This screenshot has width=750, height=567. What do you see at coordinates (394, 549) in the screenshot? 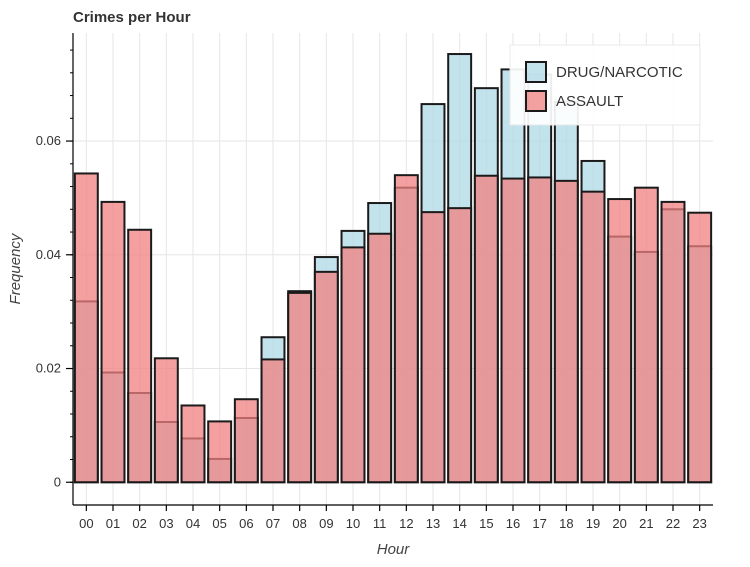
I see `x-axis-label: Hour` at bounding box center [394, 549].